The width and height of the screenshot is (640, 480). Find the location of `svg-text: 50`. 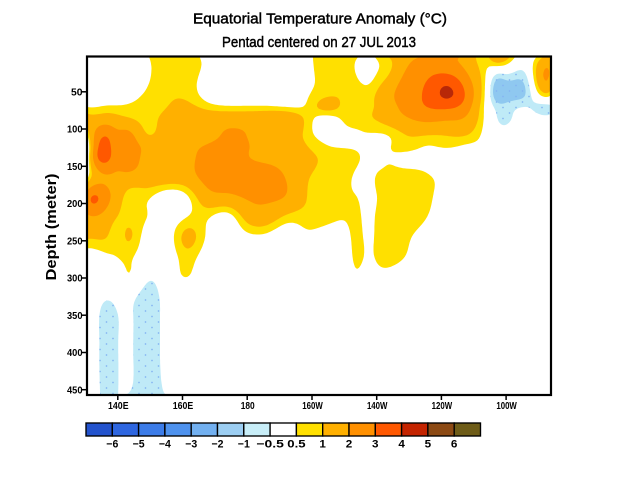

svg-text: 50 is located at coordinates (77, 93).